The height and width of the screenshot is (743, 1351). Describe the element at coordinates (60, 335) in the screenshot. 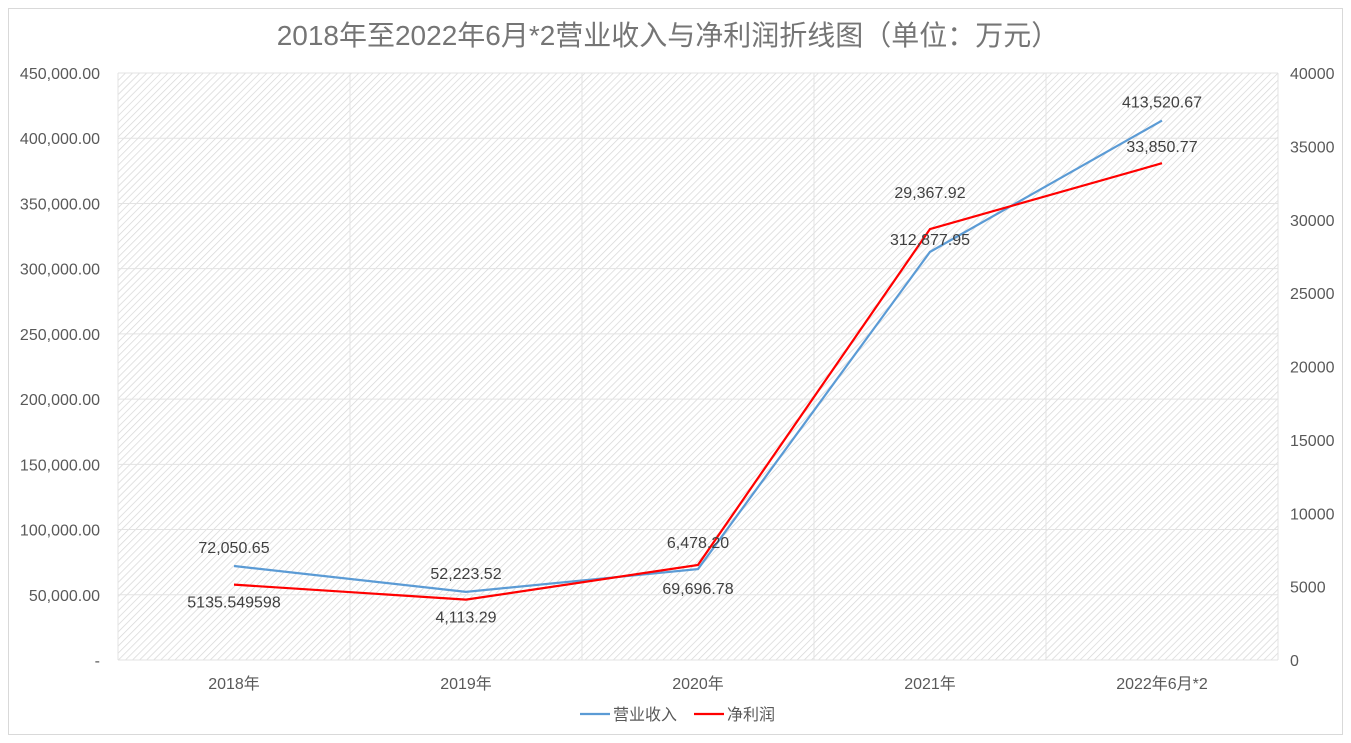

I see `y-left-tick-label: 250,000.00` at that location.